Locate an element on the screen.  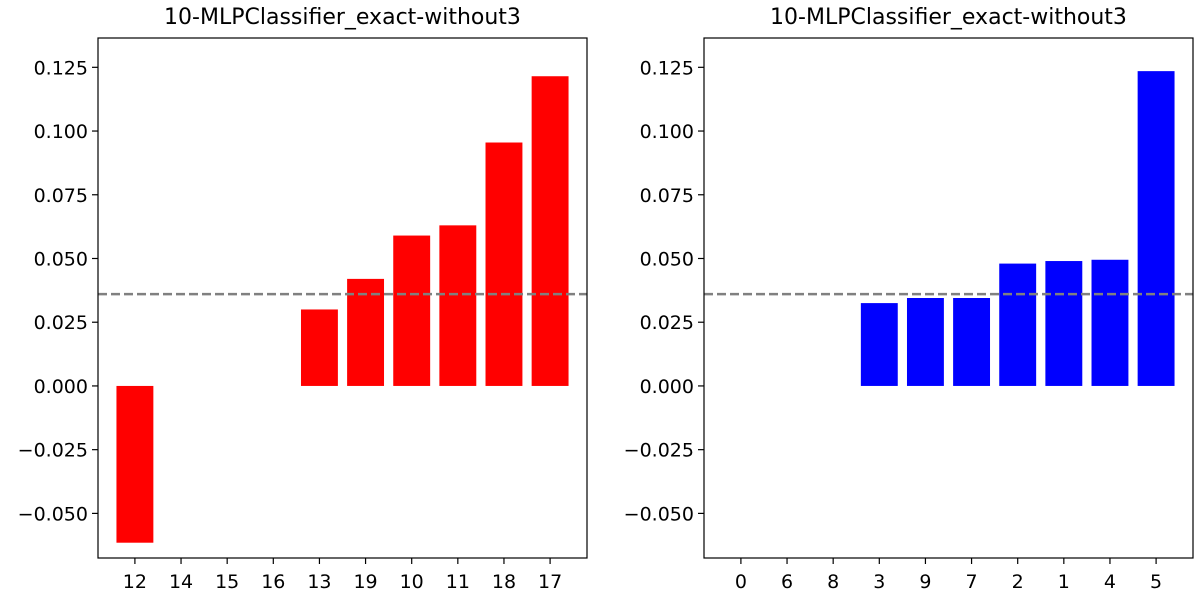
x-tick-label: 4 is located at coordinates (1110, 582).